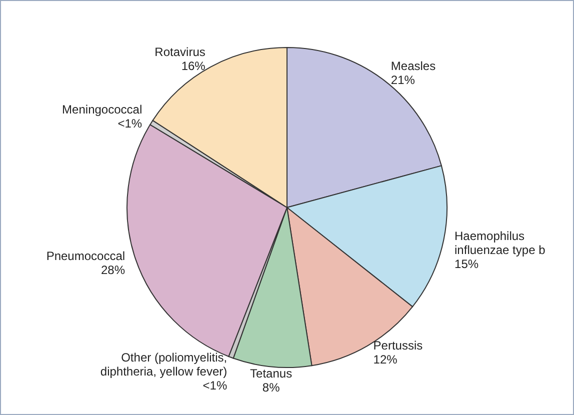  Describe the element at coordinates (180, 52) in the screenshot. I see `slice-label: Rotavirus` at that location.